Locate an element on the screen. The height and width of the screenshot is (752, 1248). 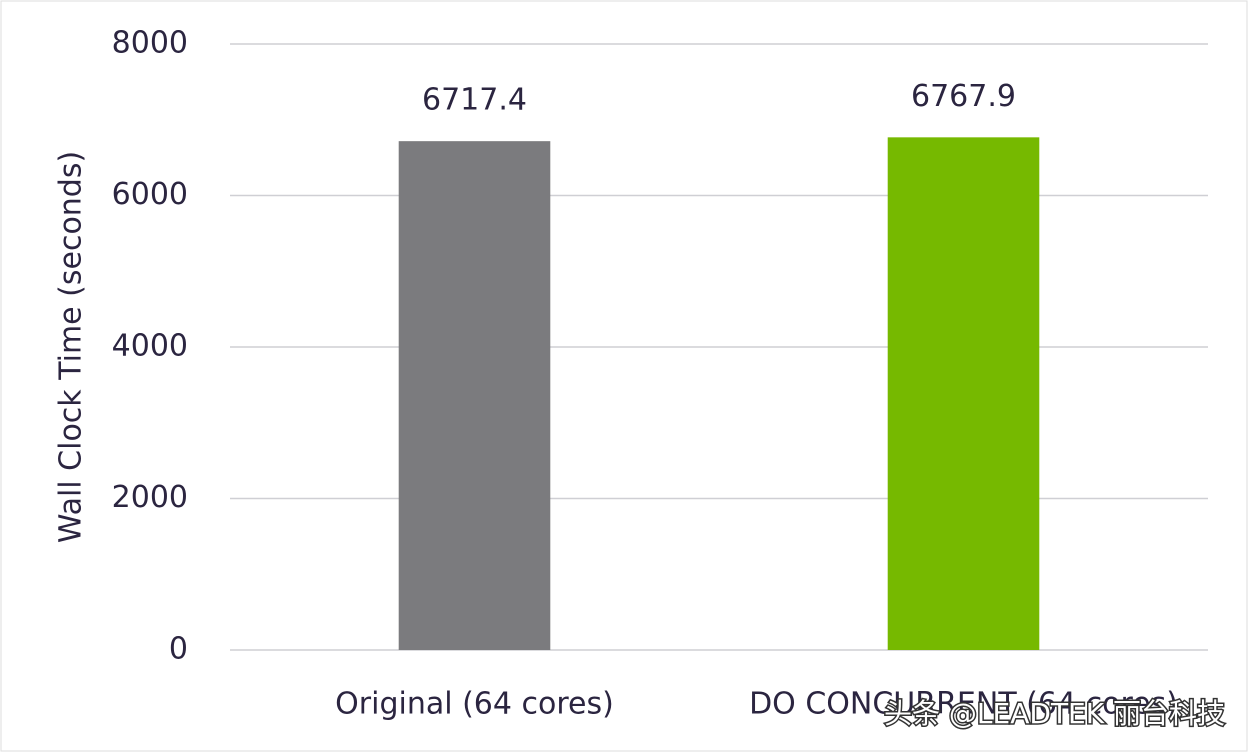
y-tick-label: 0 is located at coordinates (178, 649).